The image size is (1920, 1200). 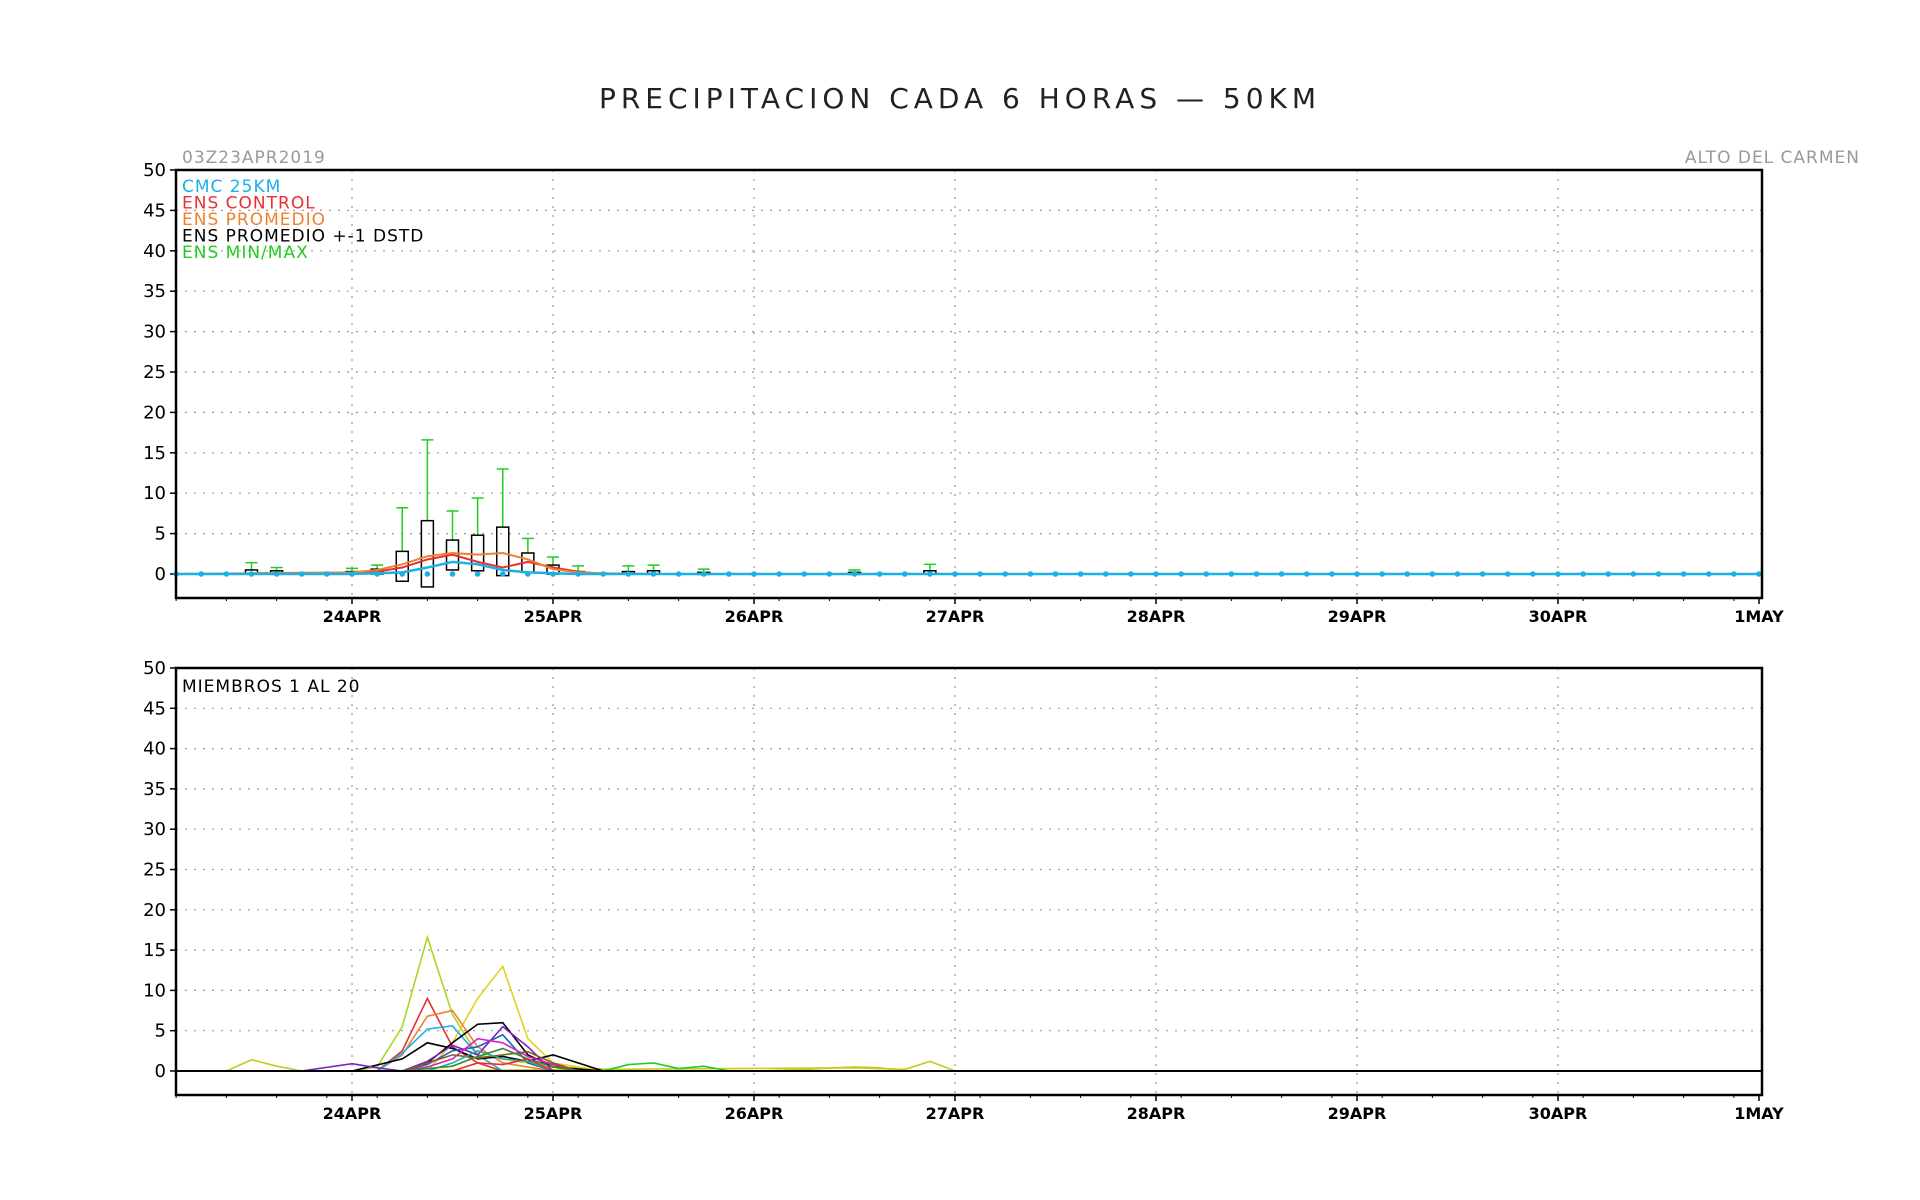 I want to click on bottom-y-tick-label: 30, so click(x=154, y=829).